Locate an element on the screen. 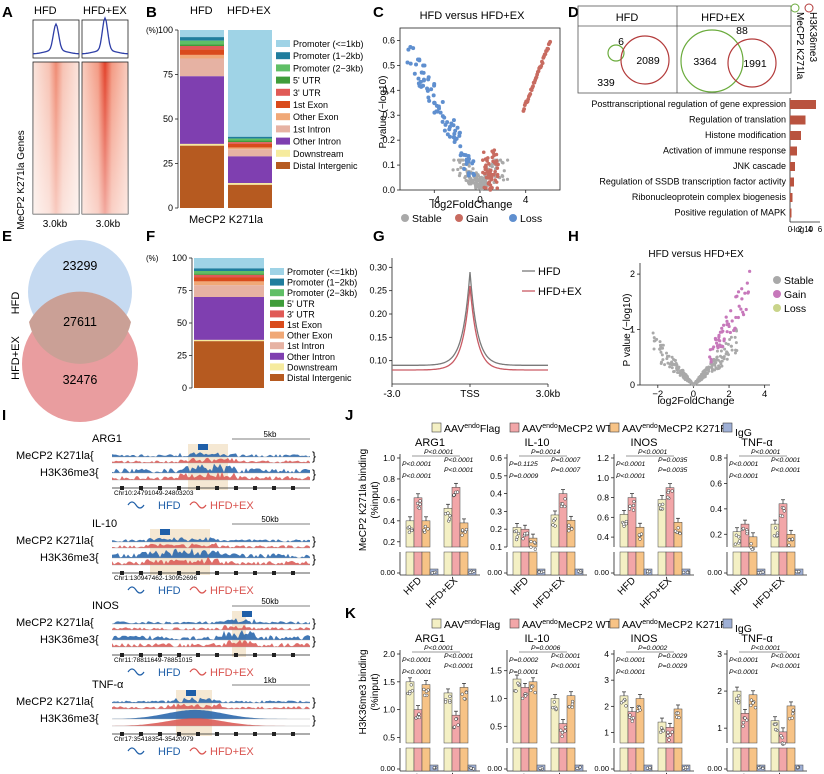 This screenshot has height=774, width=824. p-value: P=0.0014 is located at coordinates (546, 452).